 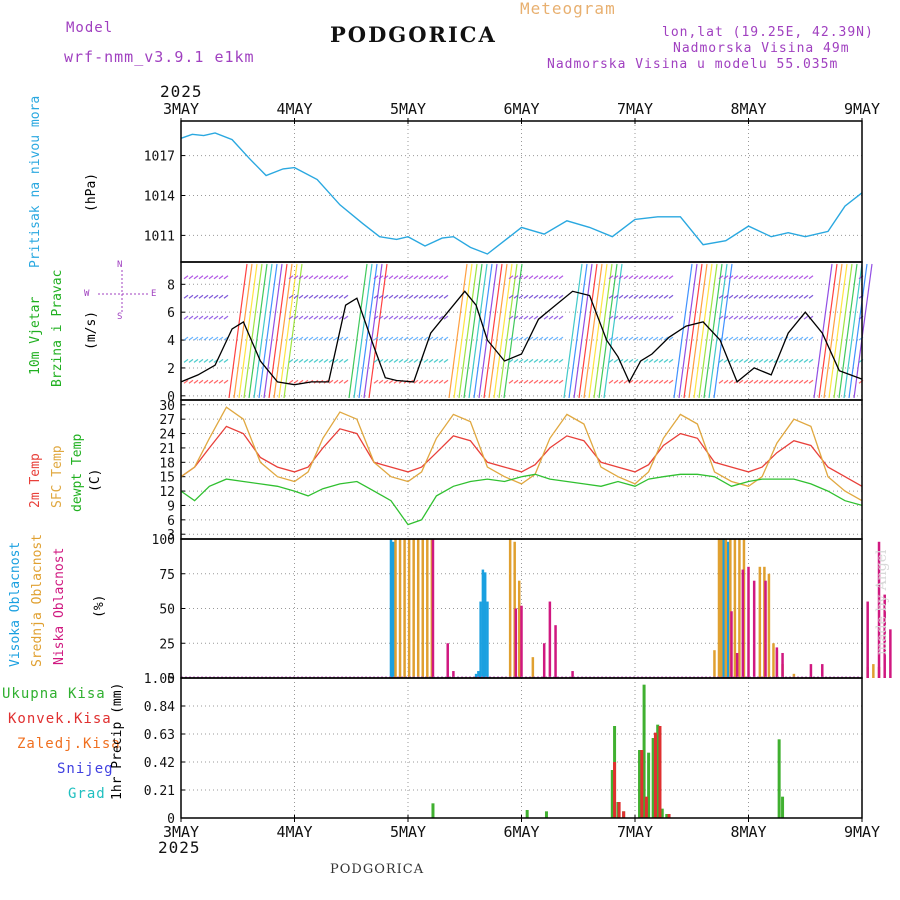 I want to click on x-tick-label-bottom: 4MAY, so click(x=294, y=832).